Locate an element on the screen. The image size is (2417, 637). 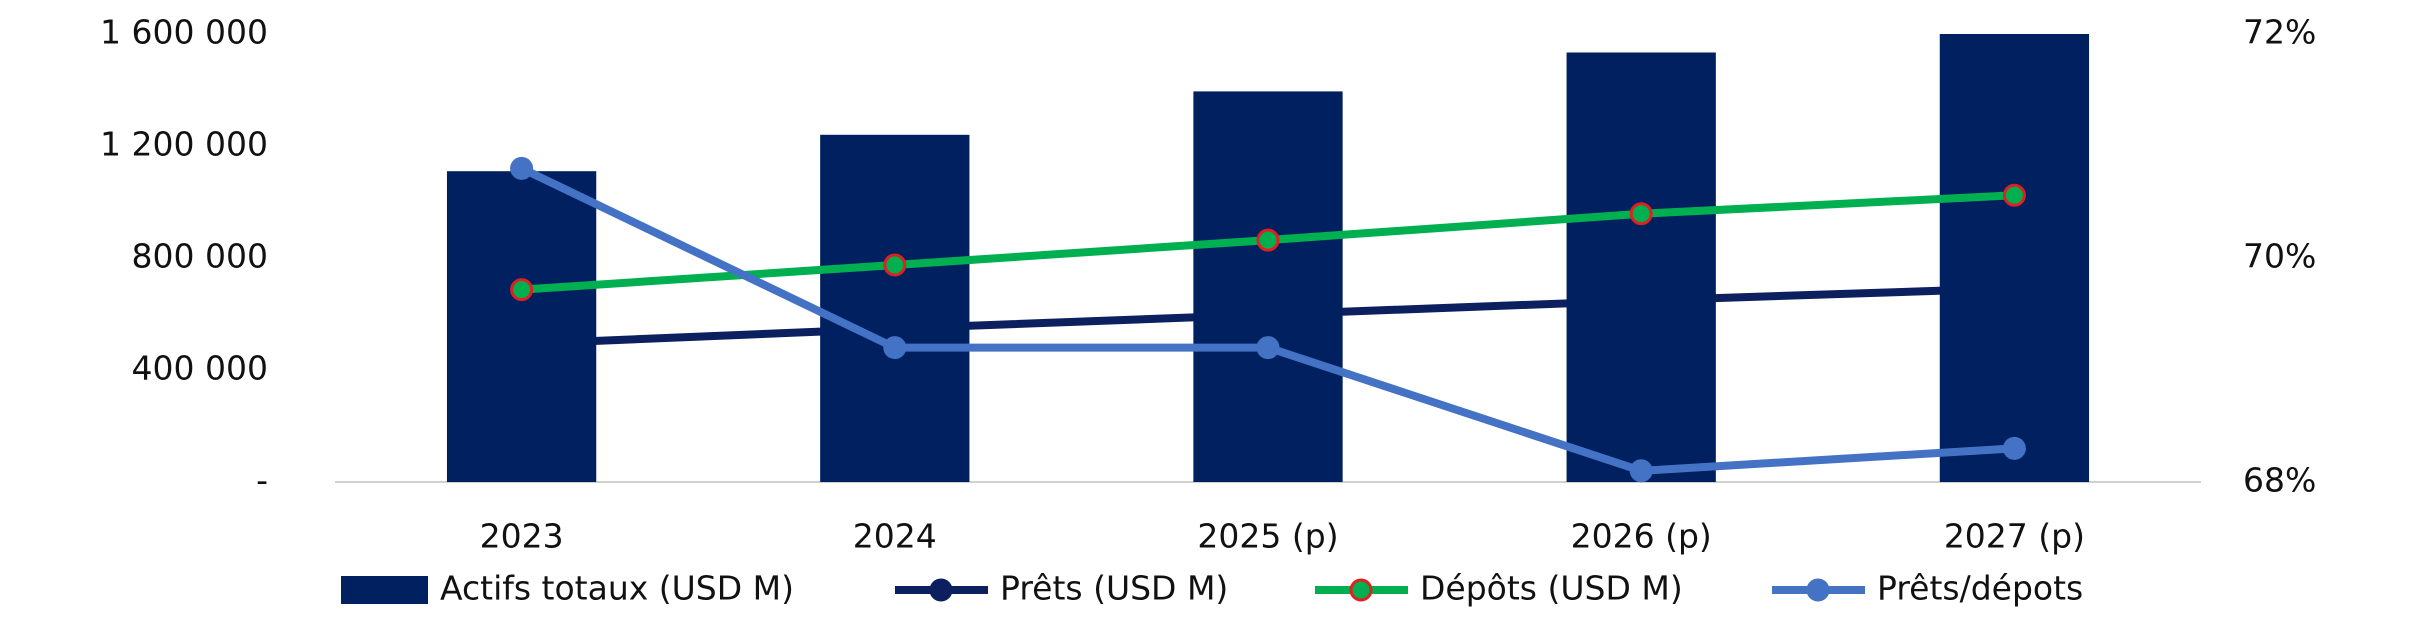
y-tick-label: 1 600 000 is located at coordinates (184, 32).